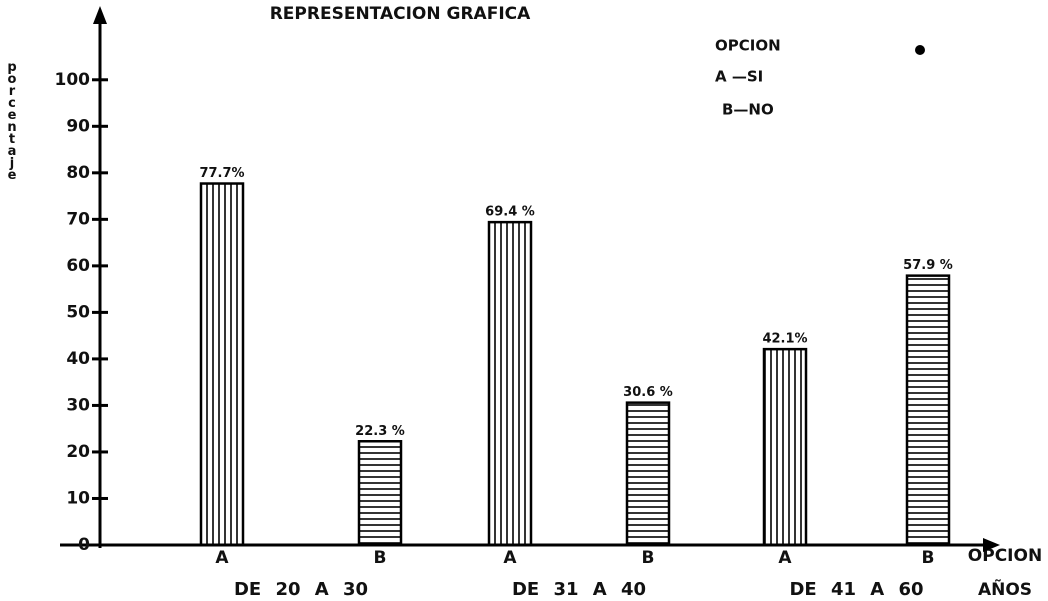 This screenshot has height=601, width=1048. I want to click on y-tick-label: 80, so click(78, 173).